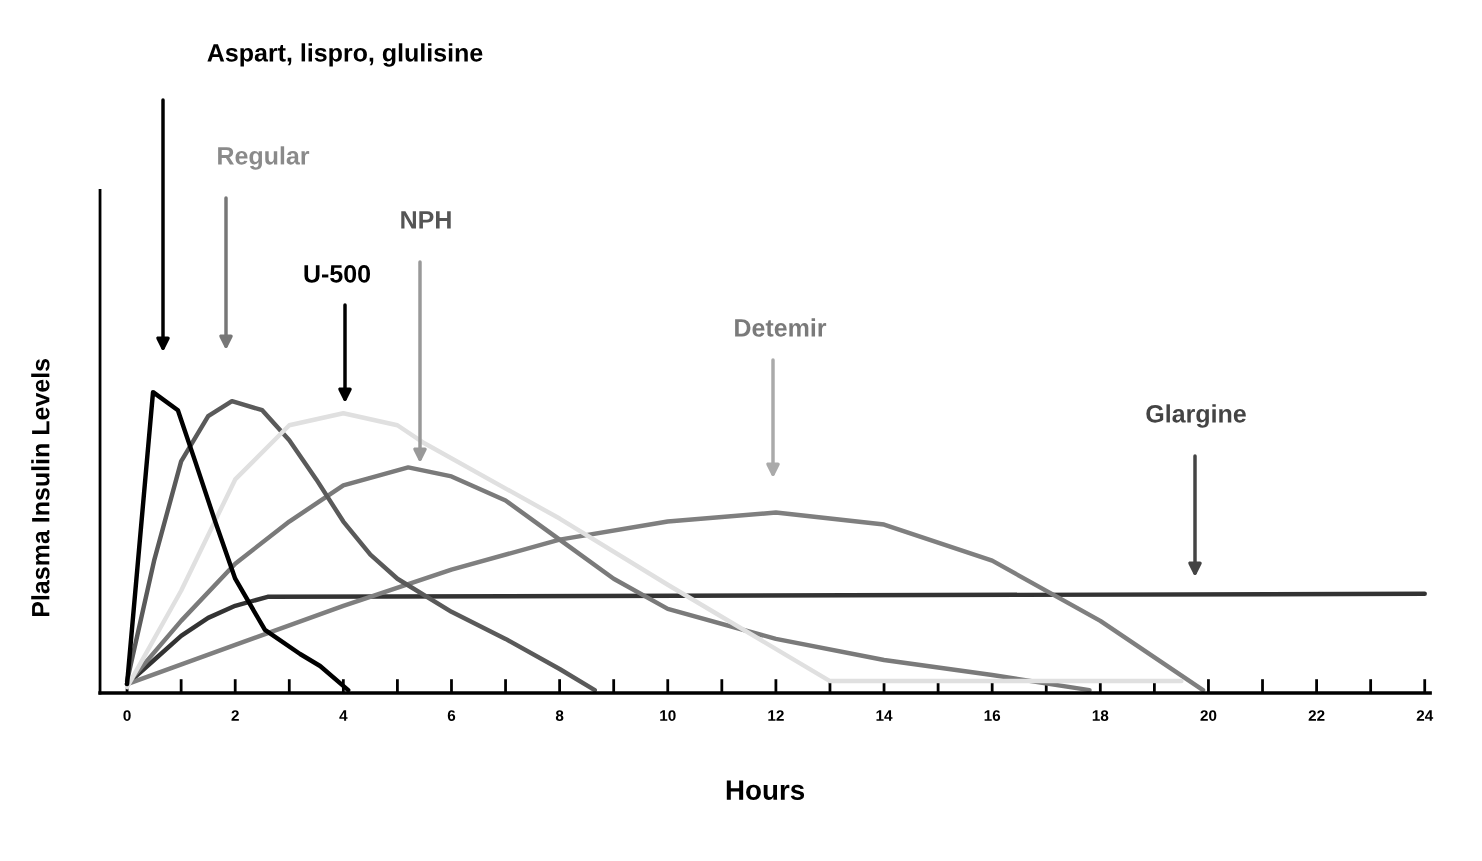  What do you see at coordinates (426, 220) in the screenshot?
I see `text: NPH` at bounding box center [426, 220].